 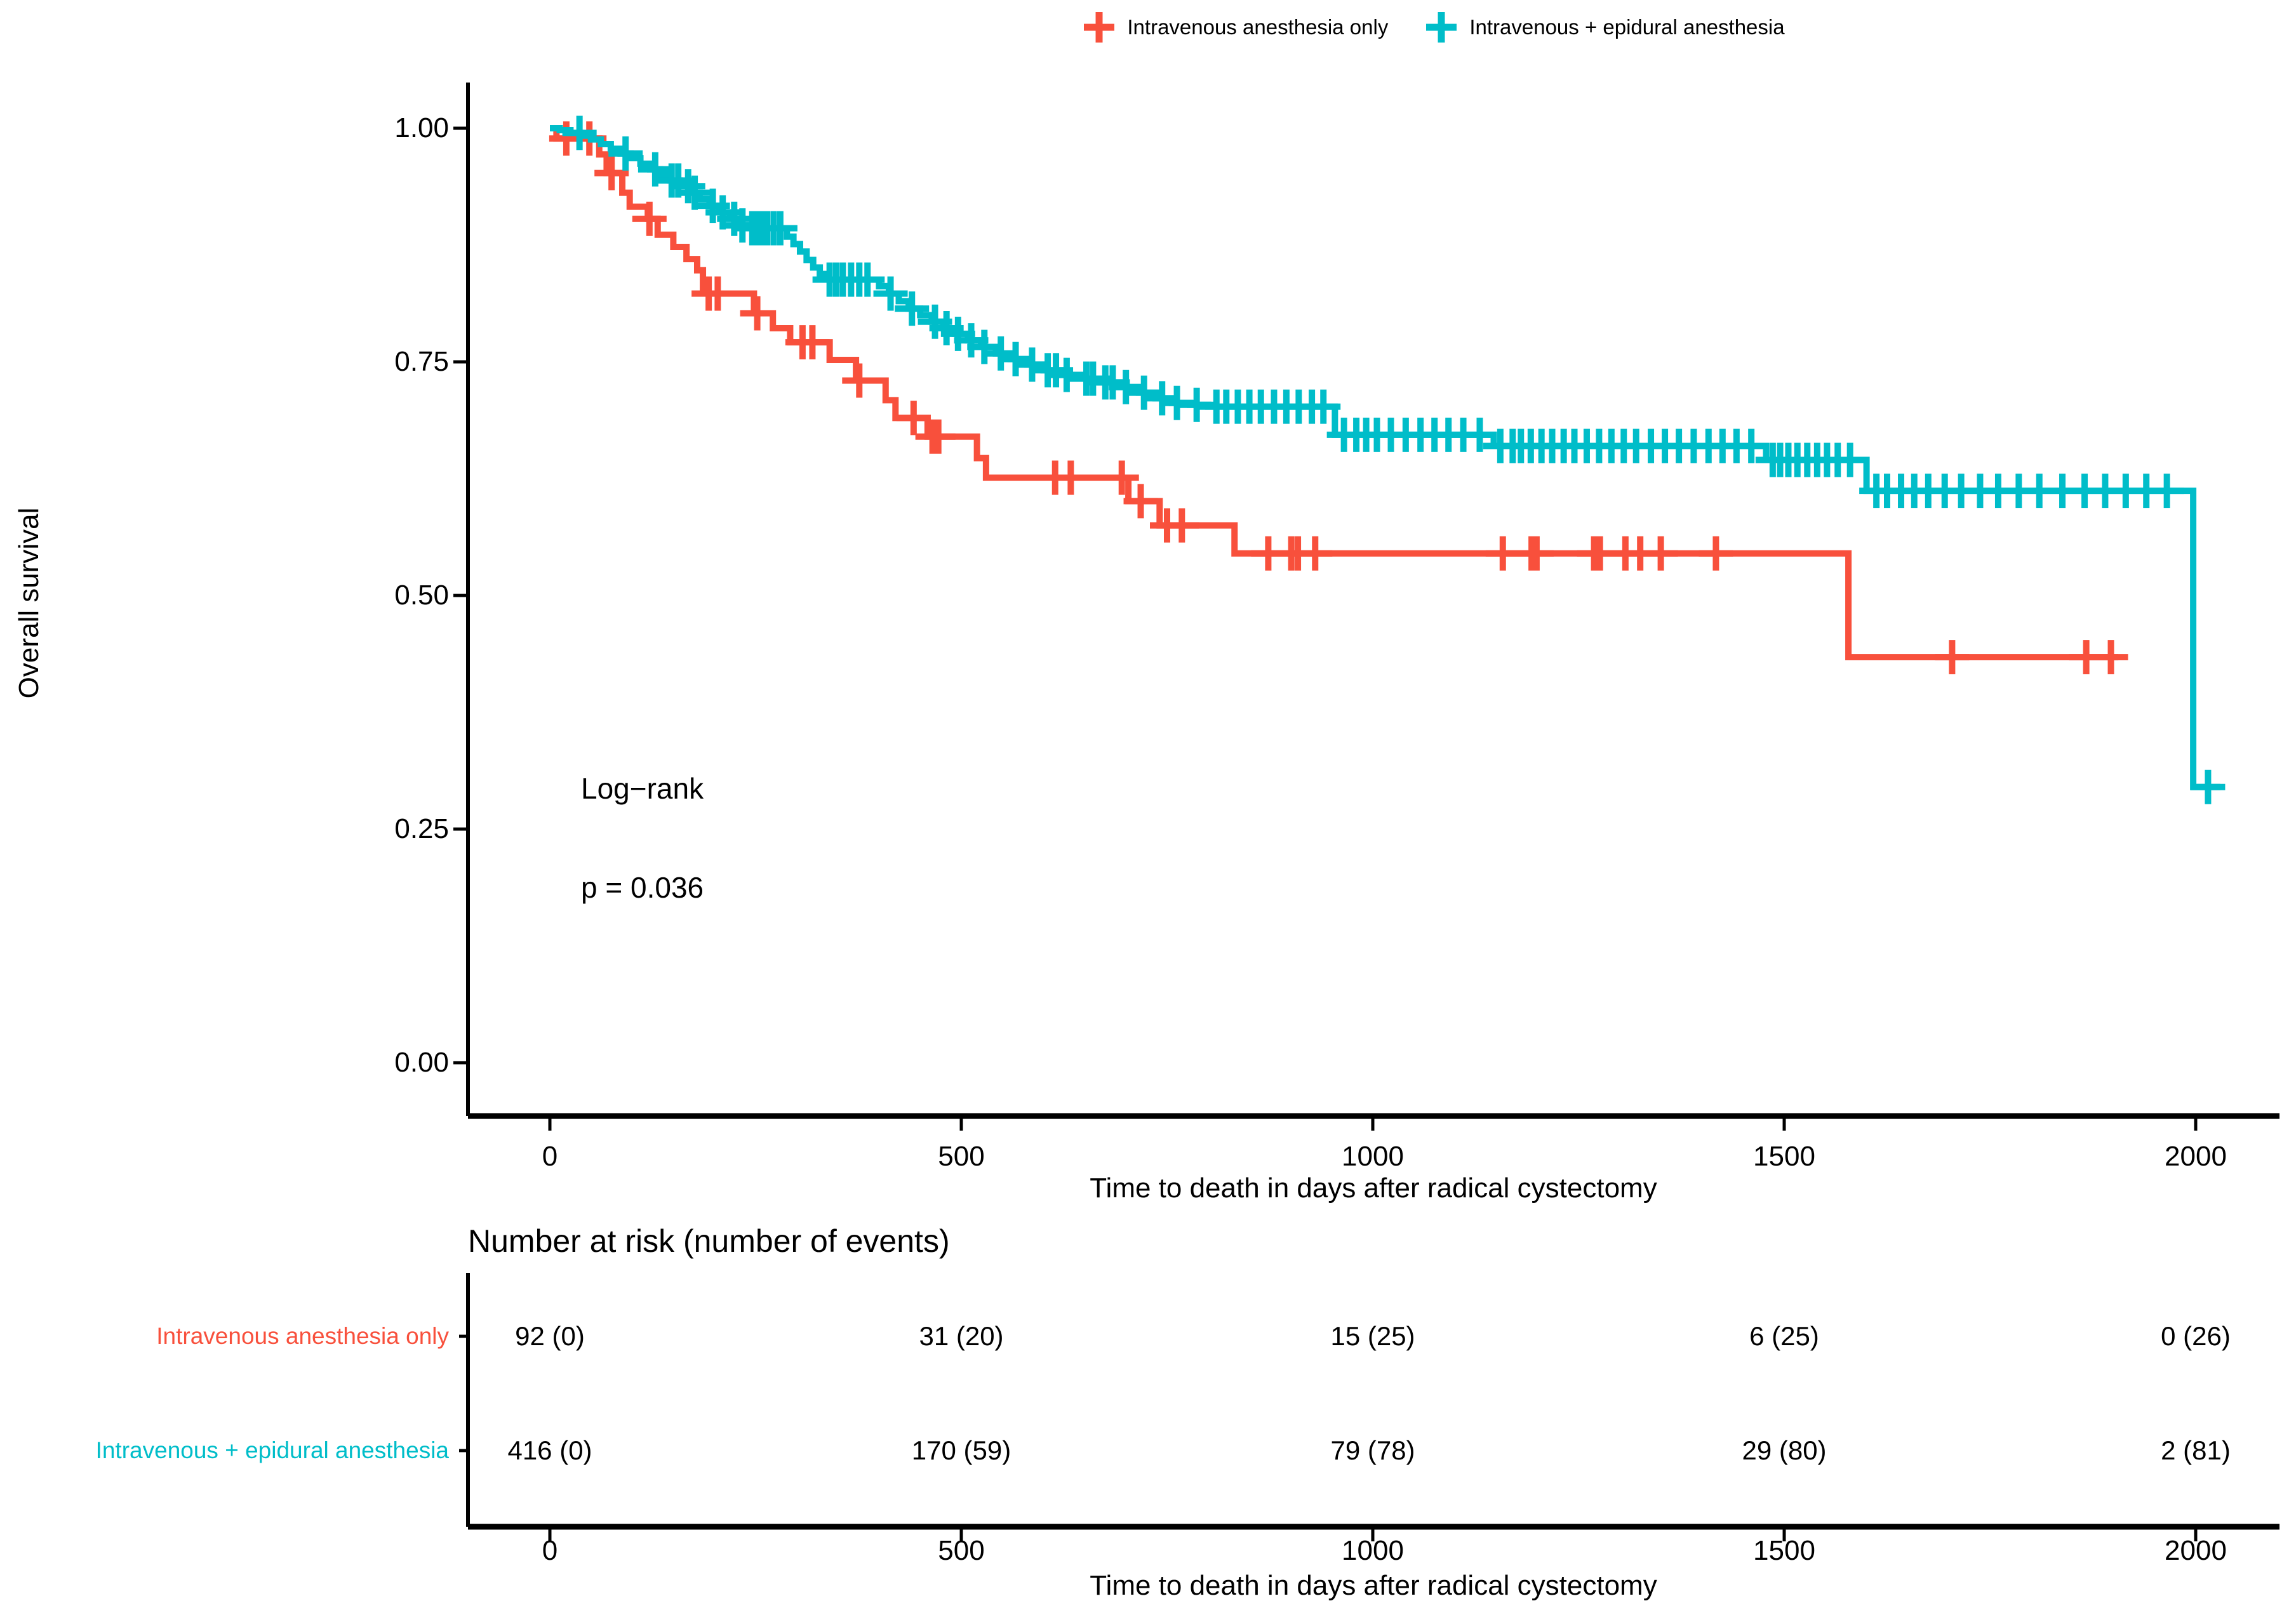 I want to click on risk-row-label: Intravenous + epidural anesthesia, so click(x=272, y=1450).